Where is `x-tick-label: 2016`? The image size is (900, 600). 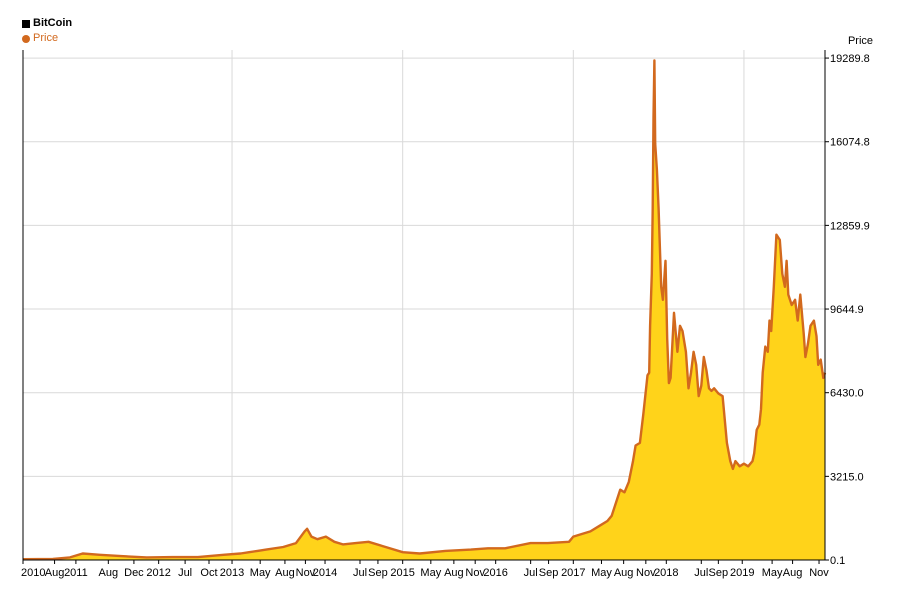 x-tick-label: 2016 is located at coordinates (495, 573).